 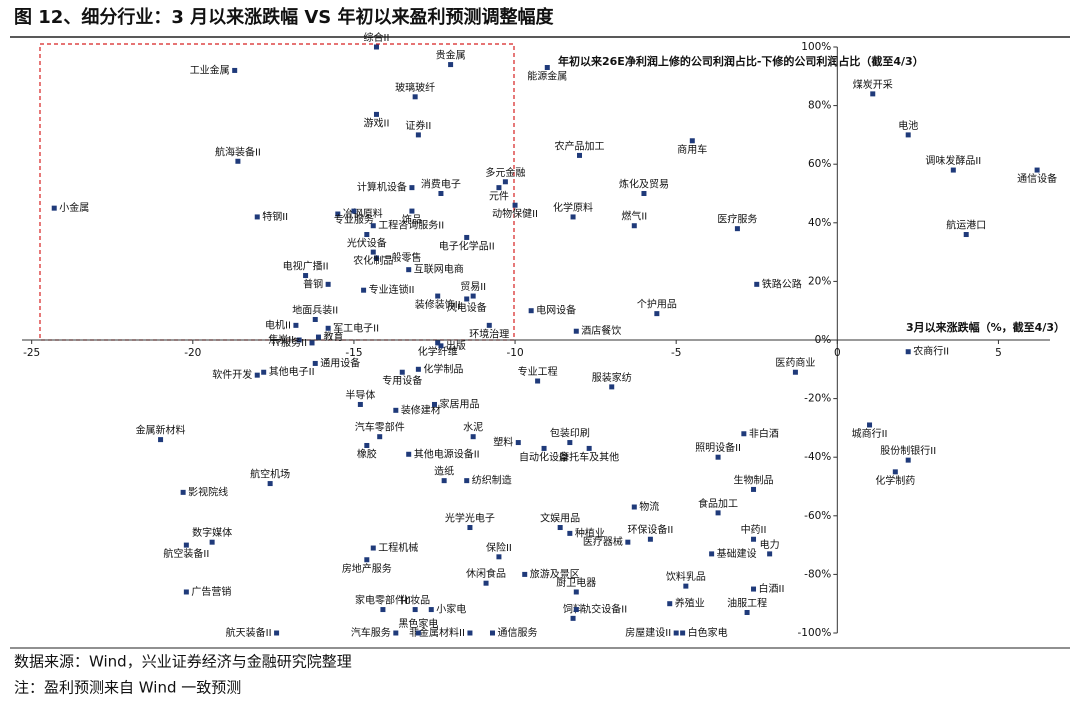 I want to click on point-label: 工程咨询服务II, so click(x=411, y=225).